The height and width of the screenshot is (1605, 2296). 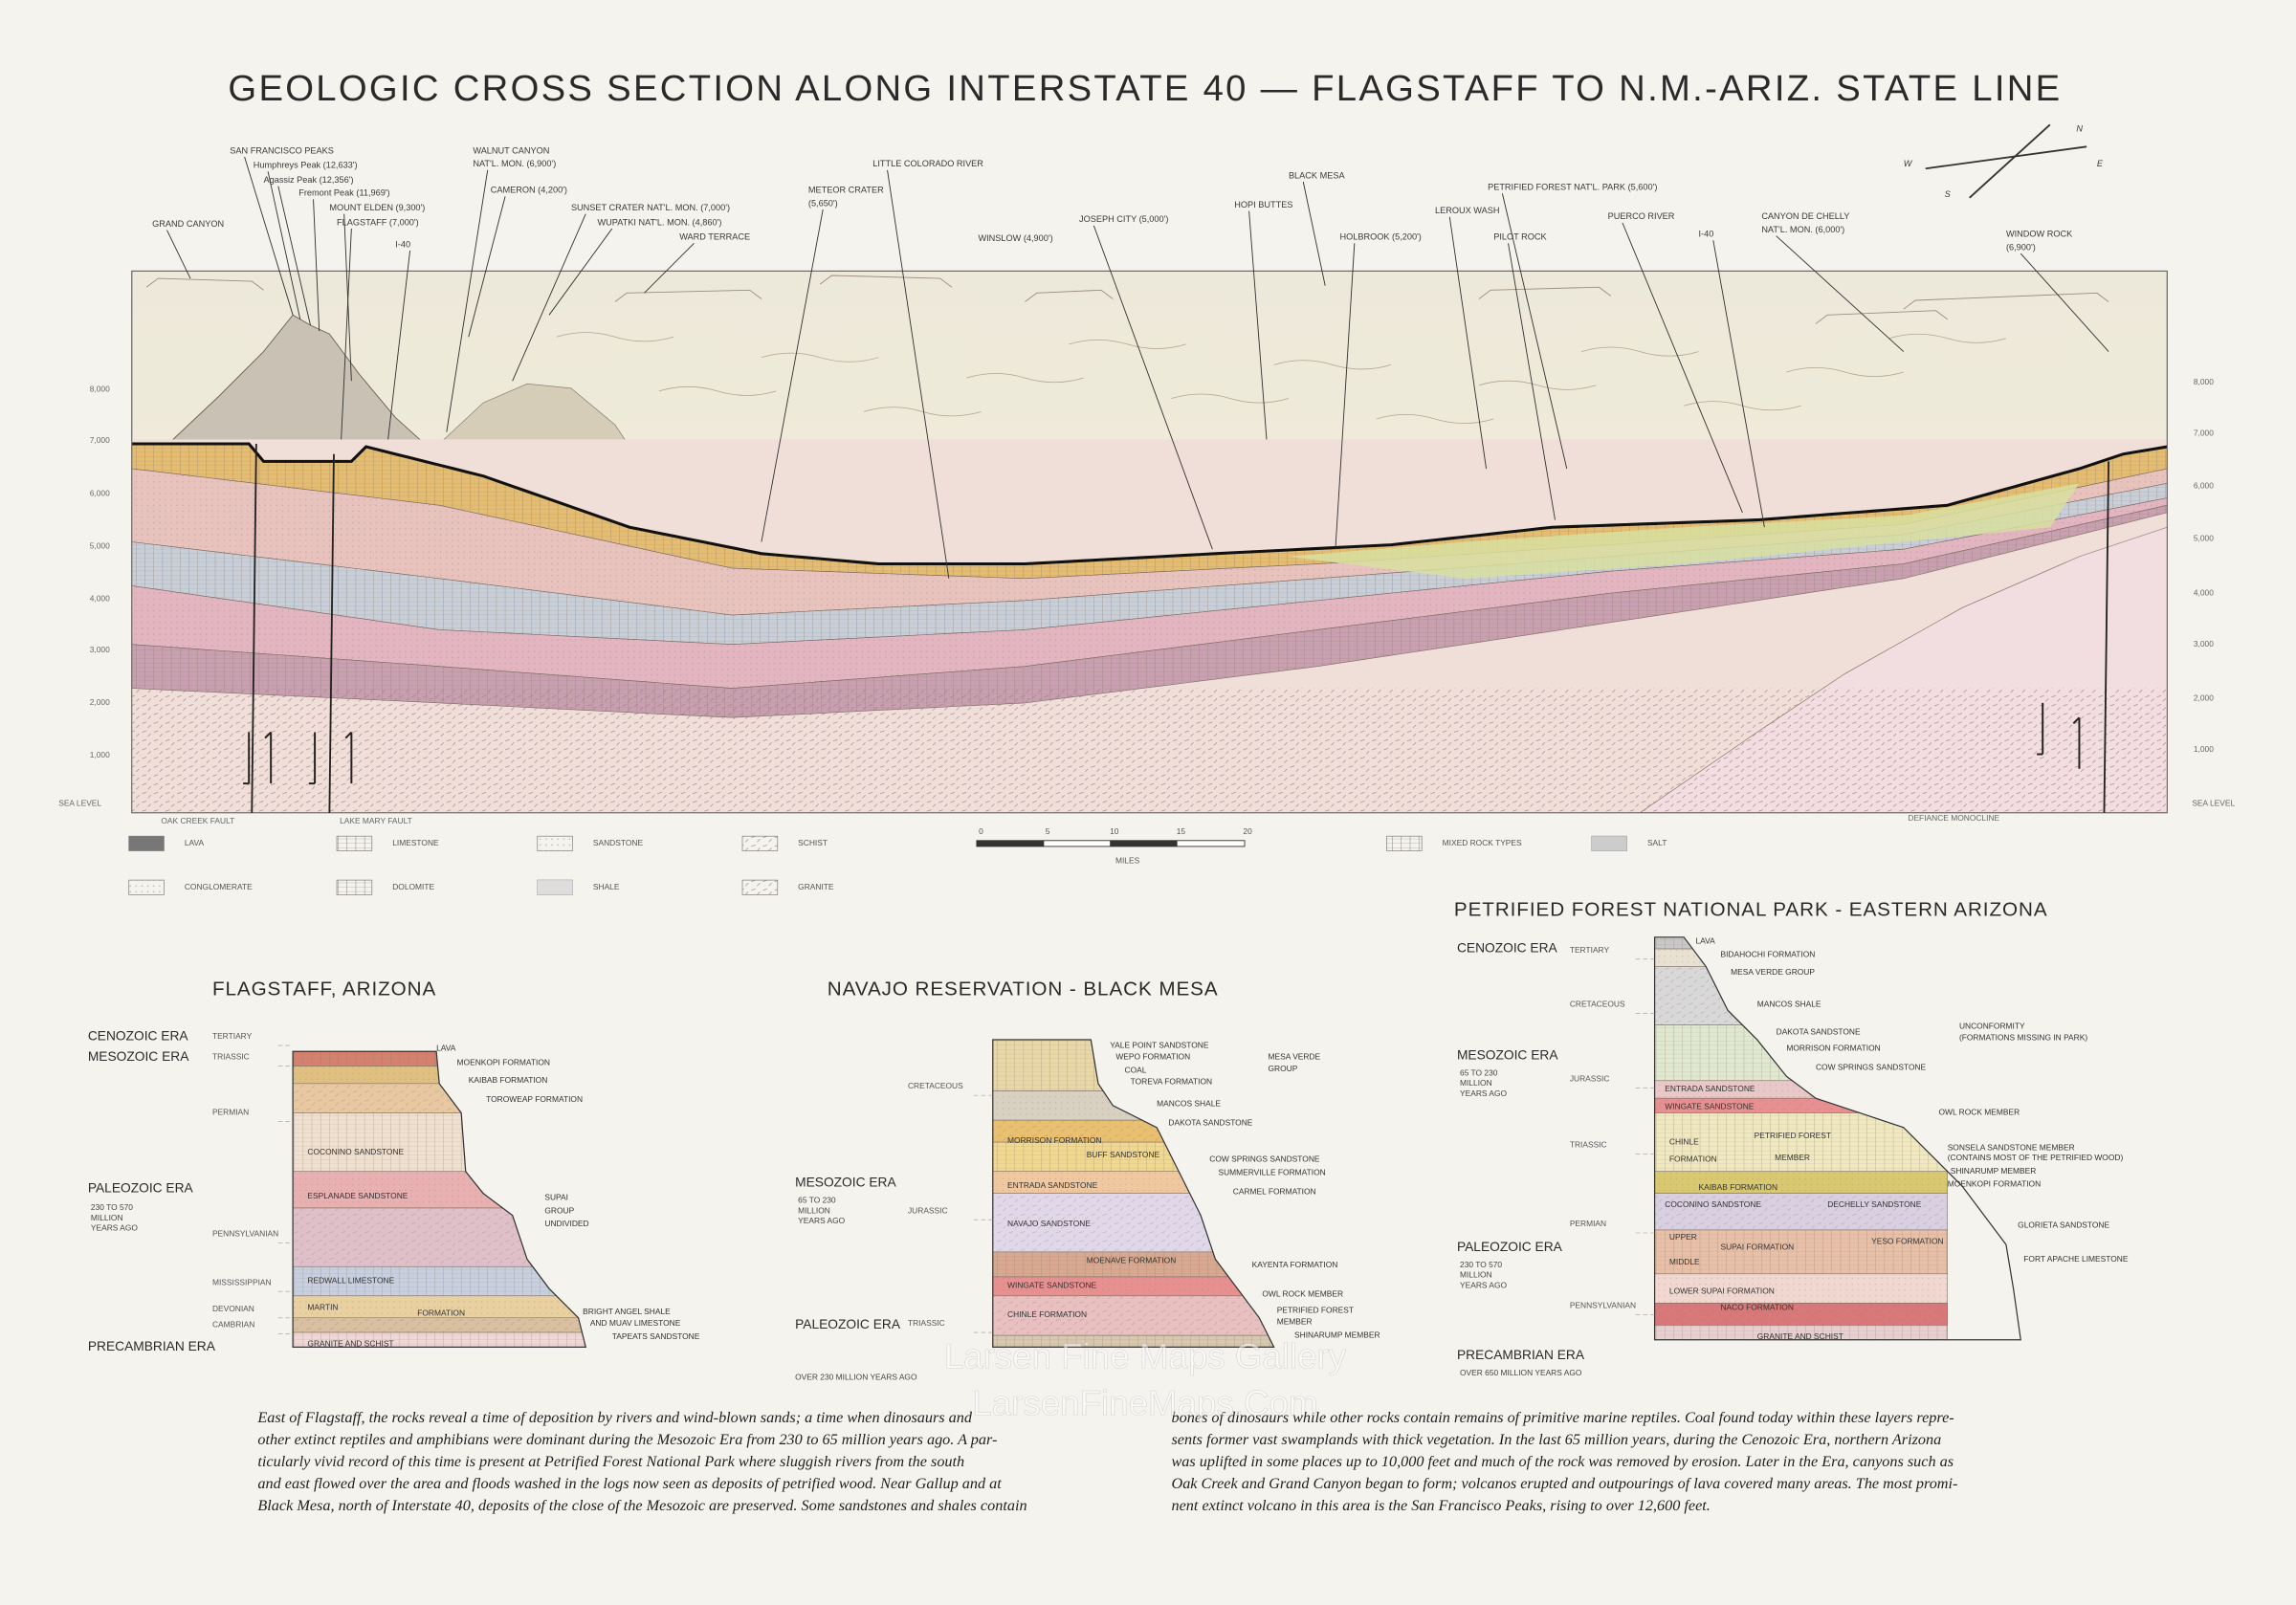 I want to click on elevation-label: 7,000, so click(x=2204, y=433).